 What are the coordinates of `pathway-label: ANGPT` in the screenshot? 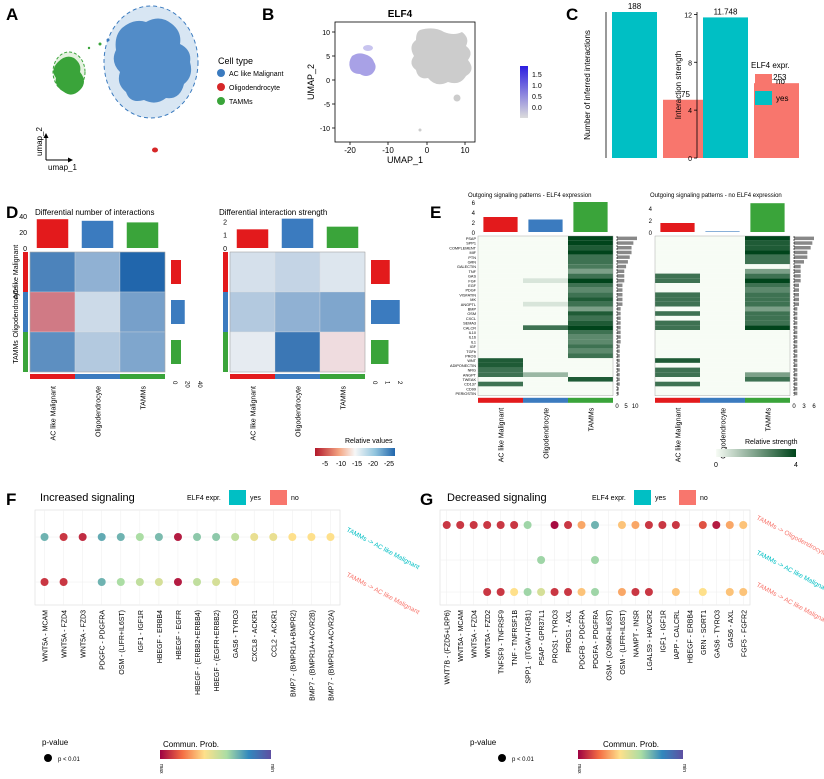 It's located at (470, 375).